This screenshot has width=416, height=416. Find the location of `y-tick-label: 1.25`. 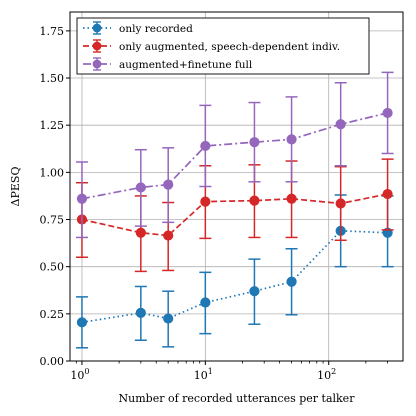

y-tick-label: 1.25 is located at coordinates (52, 125).